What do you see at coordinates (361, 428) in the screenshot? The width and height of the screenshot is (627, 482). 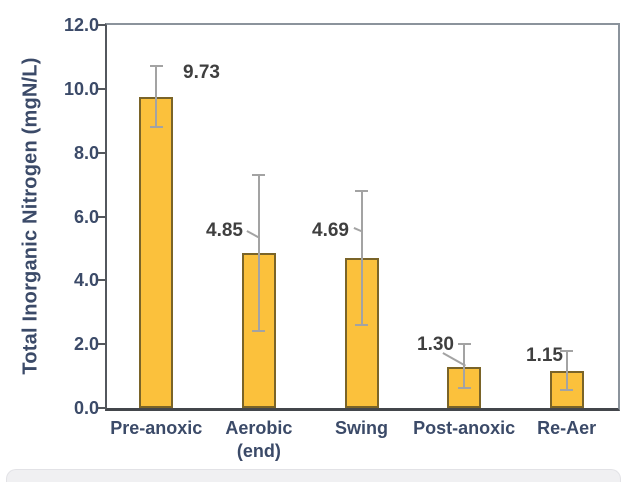 I see `x-category-label: Swing` at bounding box center [361, 428].